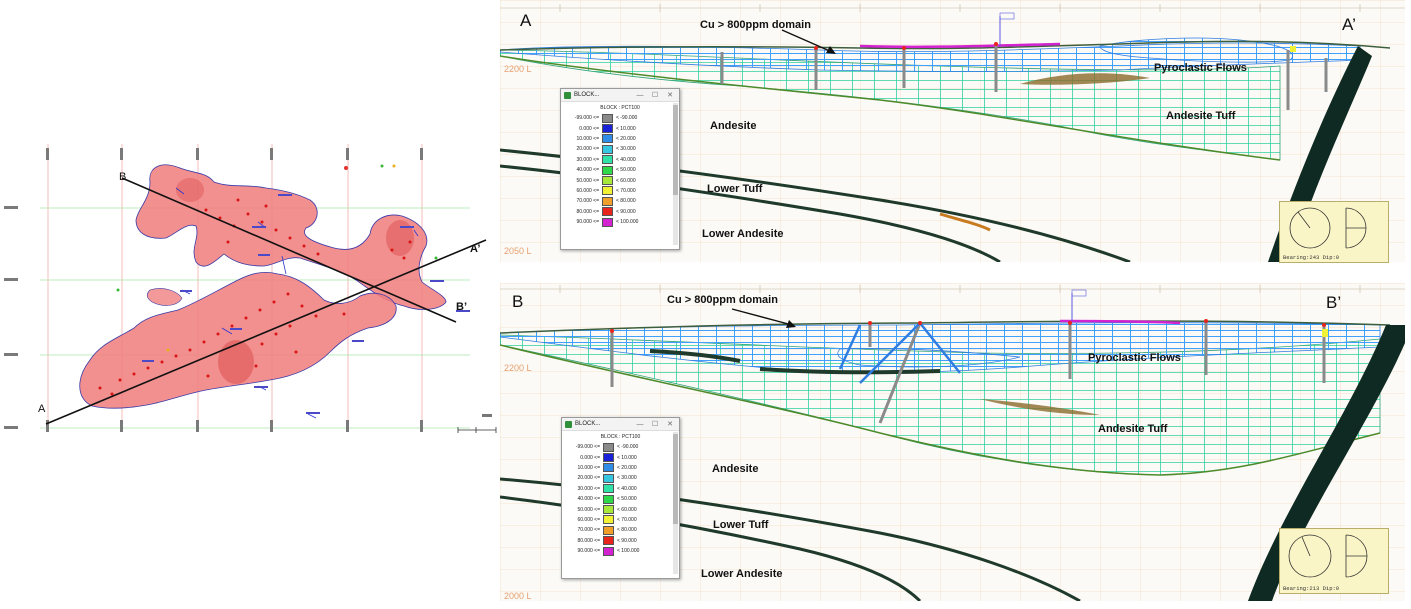  I want to click on legend-range-low: 50.000 <=, so click(587, 180).